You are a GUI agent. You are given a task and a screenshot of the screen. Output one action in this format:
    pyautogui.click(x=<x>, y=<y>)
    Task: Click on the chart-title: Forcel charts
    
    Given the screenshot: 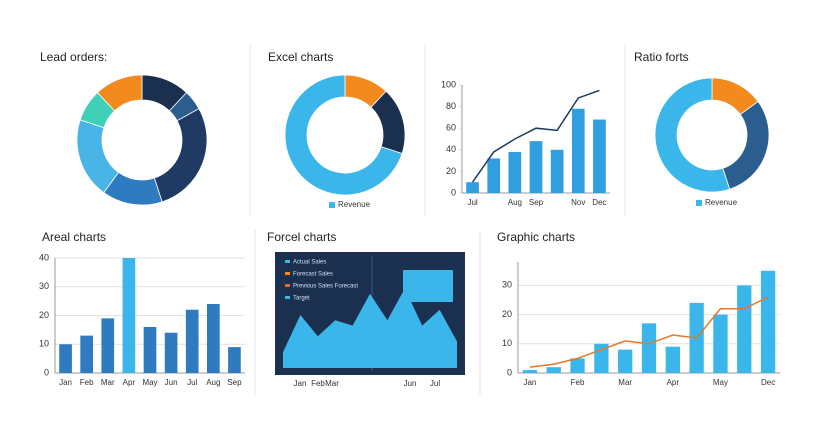 What is the action you would take?
    pyautogui.click(x=301, y=237)
    